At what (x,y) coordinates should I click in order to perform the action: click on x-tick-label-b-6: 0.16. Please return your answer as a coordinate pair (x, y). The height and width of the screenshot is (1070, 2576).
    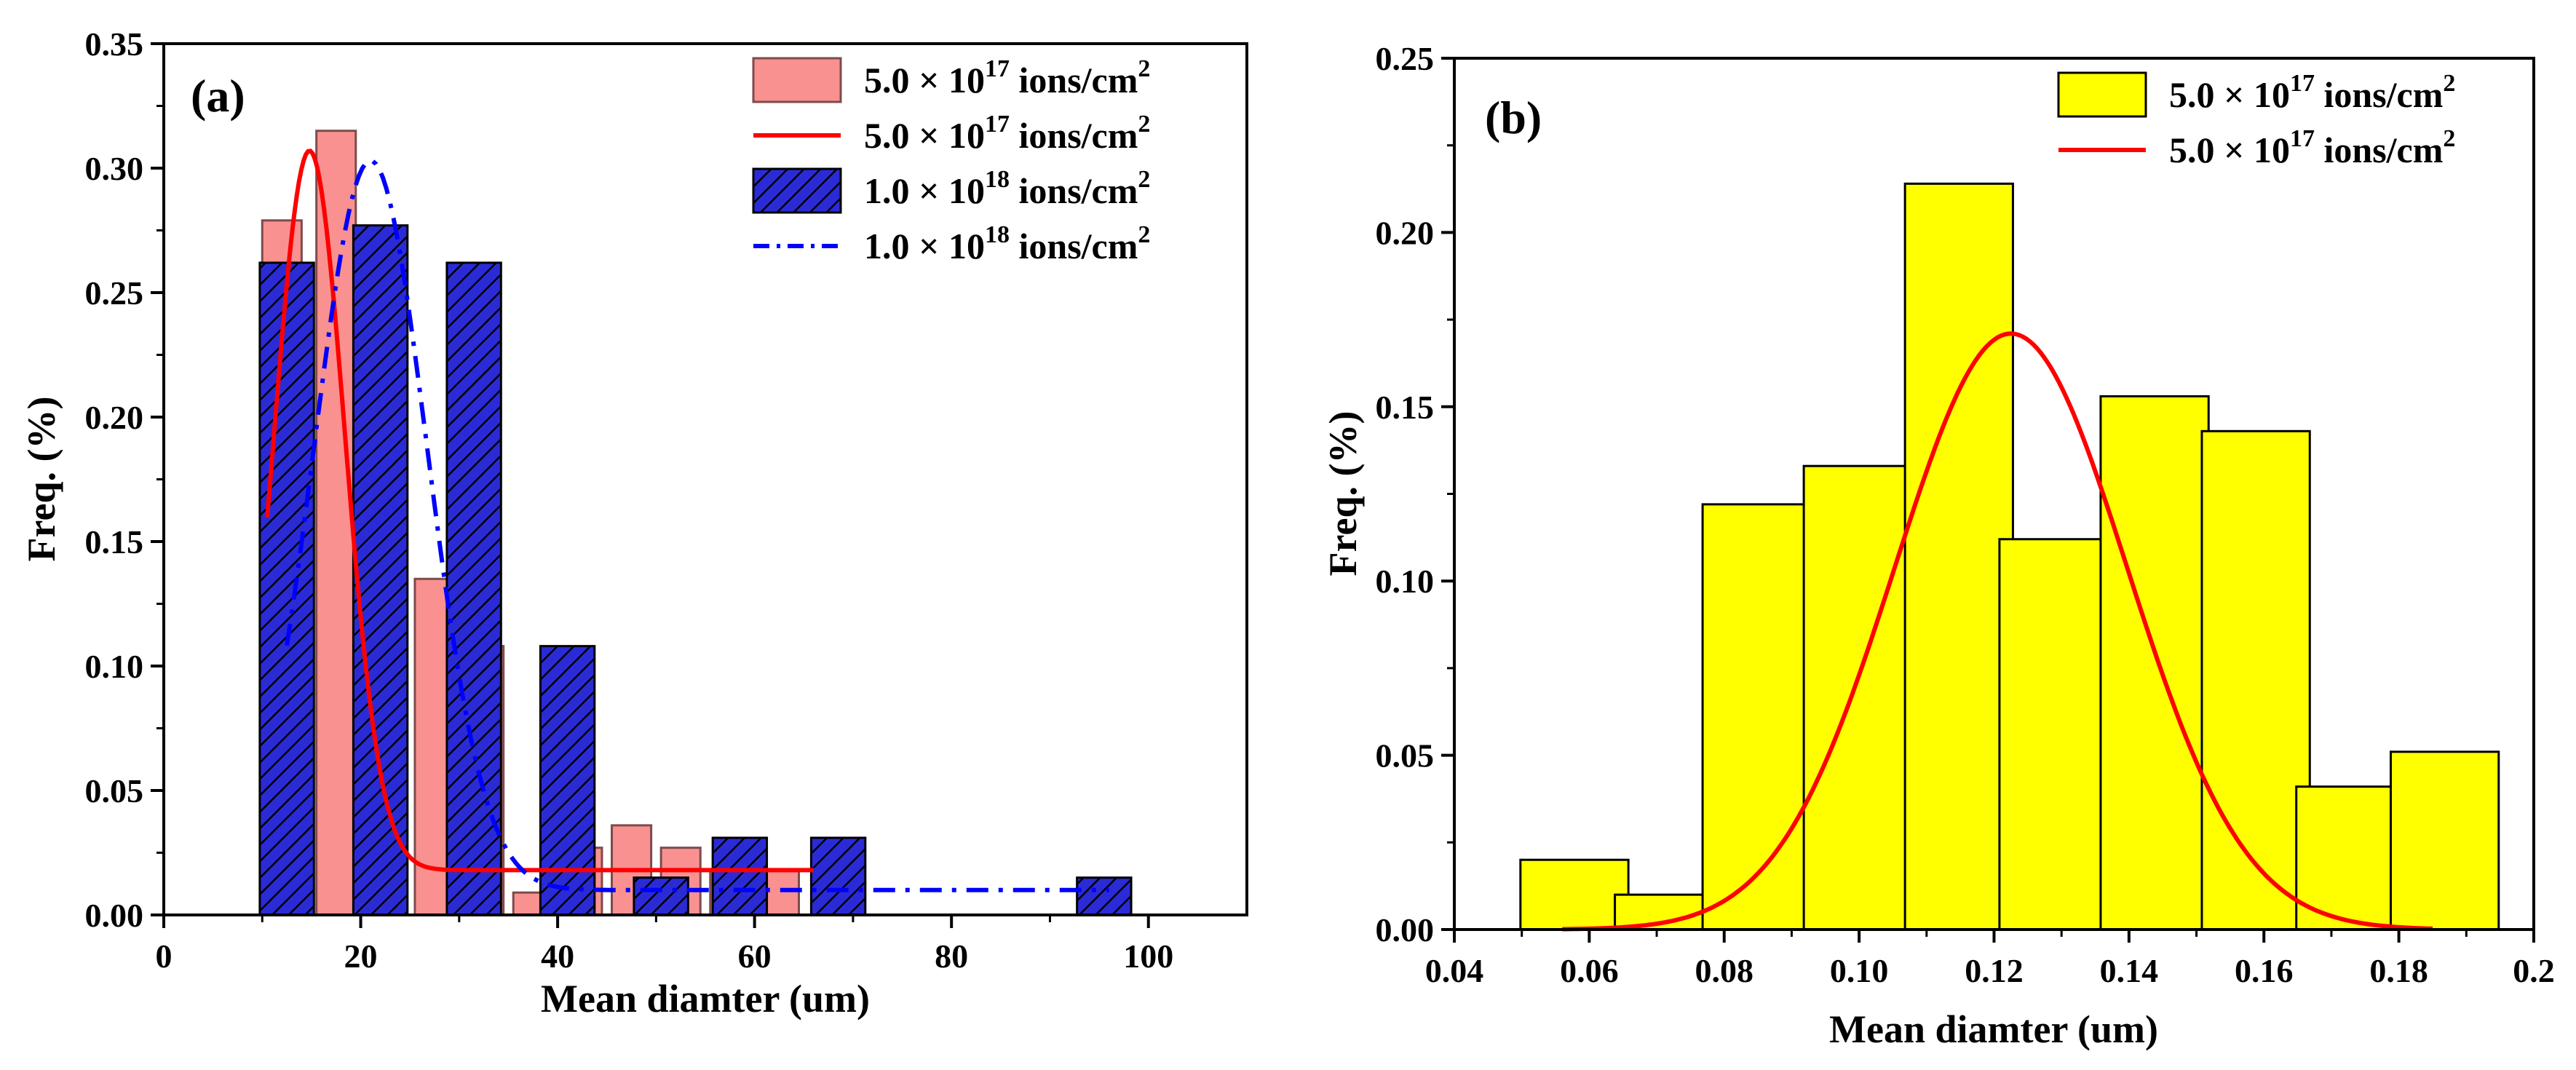
    Looking at the image, I should click on (2264, 971).